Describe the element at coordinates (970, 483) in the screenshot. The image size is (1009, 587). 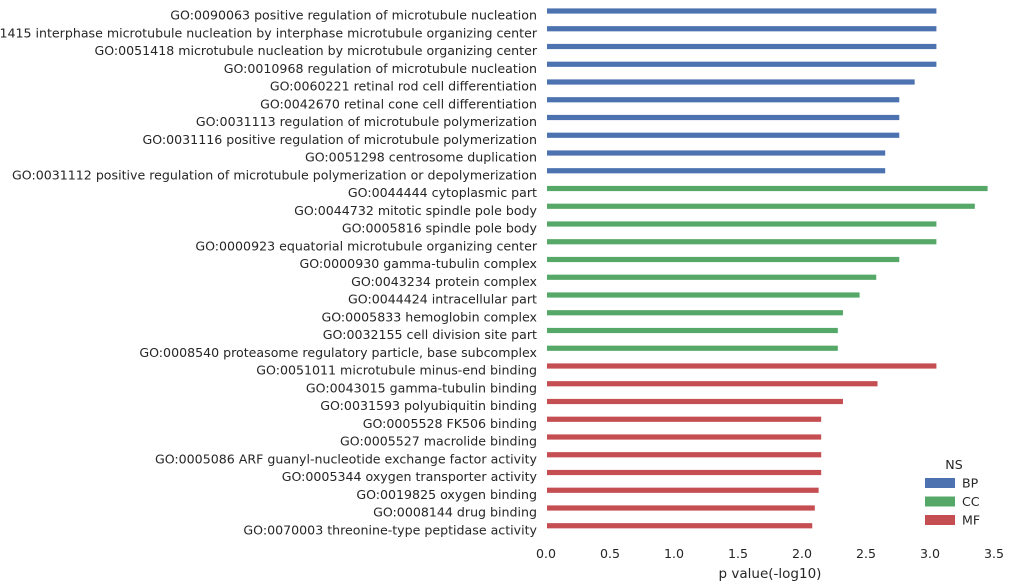
I see `legend-label-bp: BP` at that location.